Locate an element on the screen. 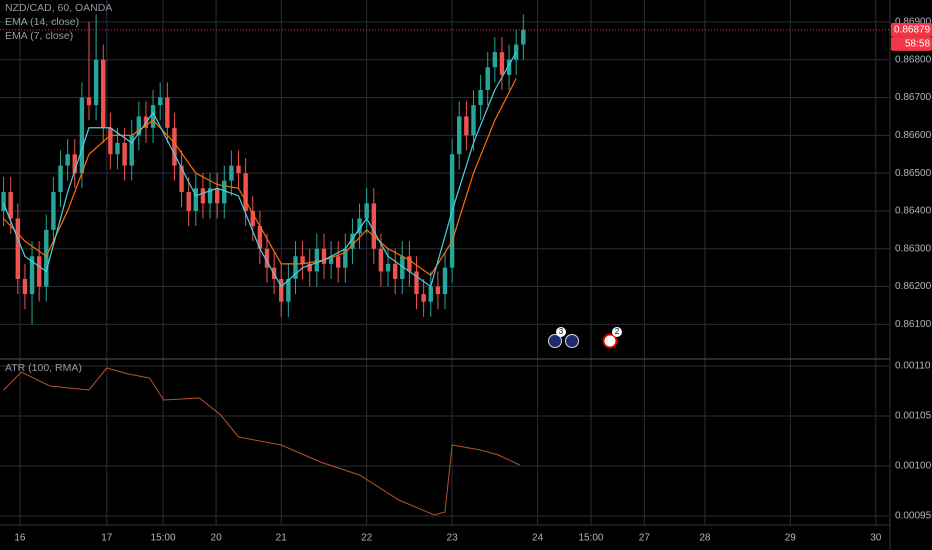 The height and width of the screenshot is (550, 932). countdown-box is located at coordinates (911, 43).